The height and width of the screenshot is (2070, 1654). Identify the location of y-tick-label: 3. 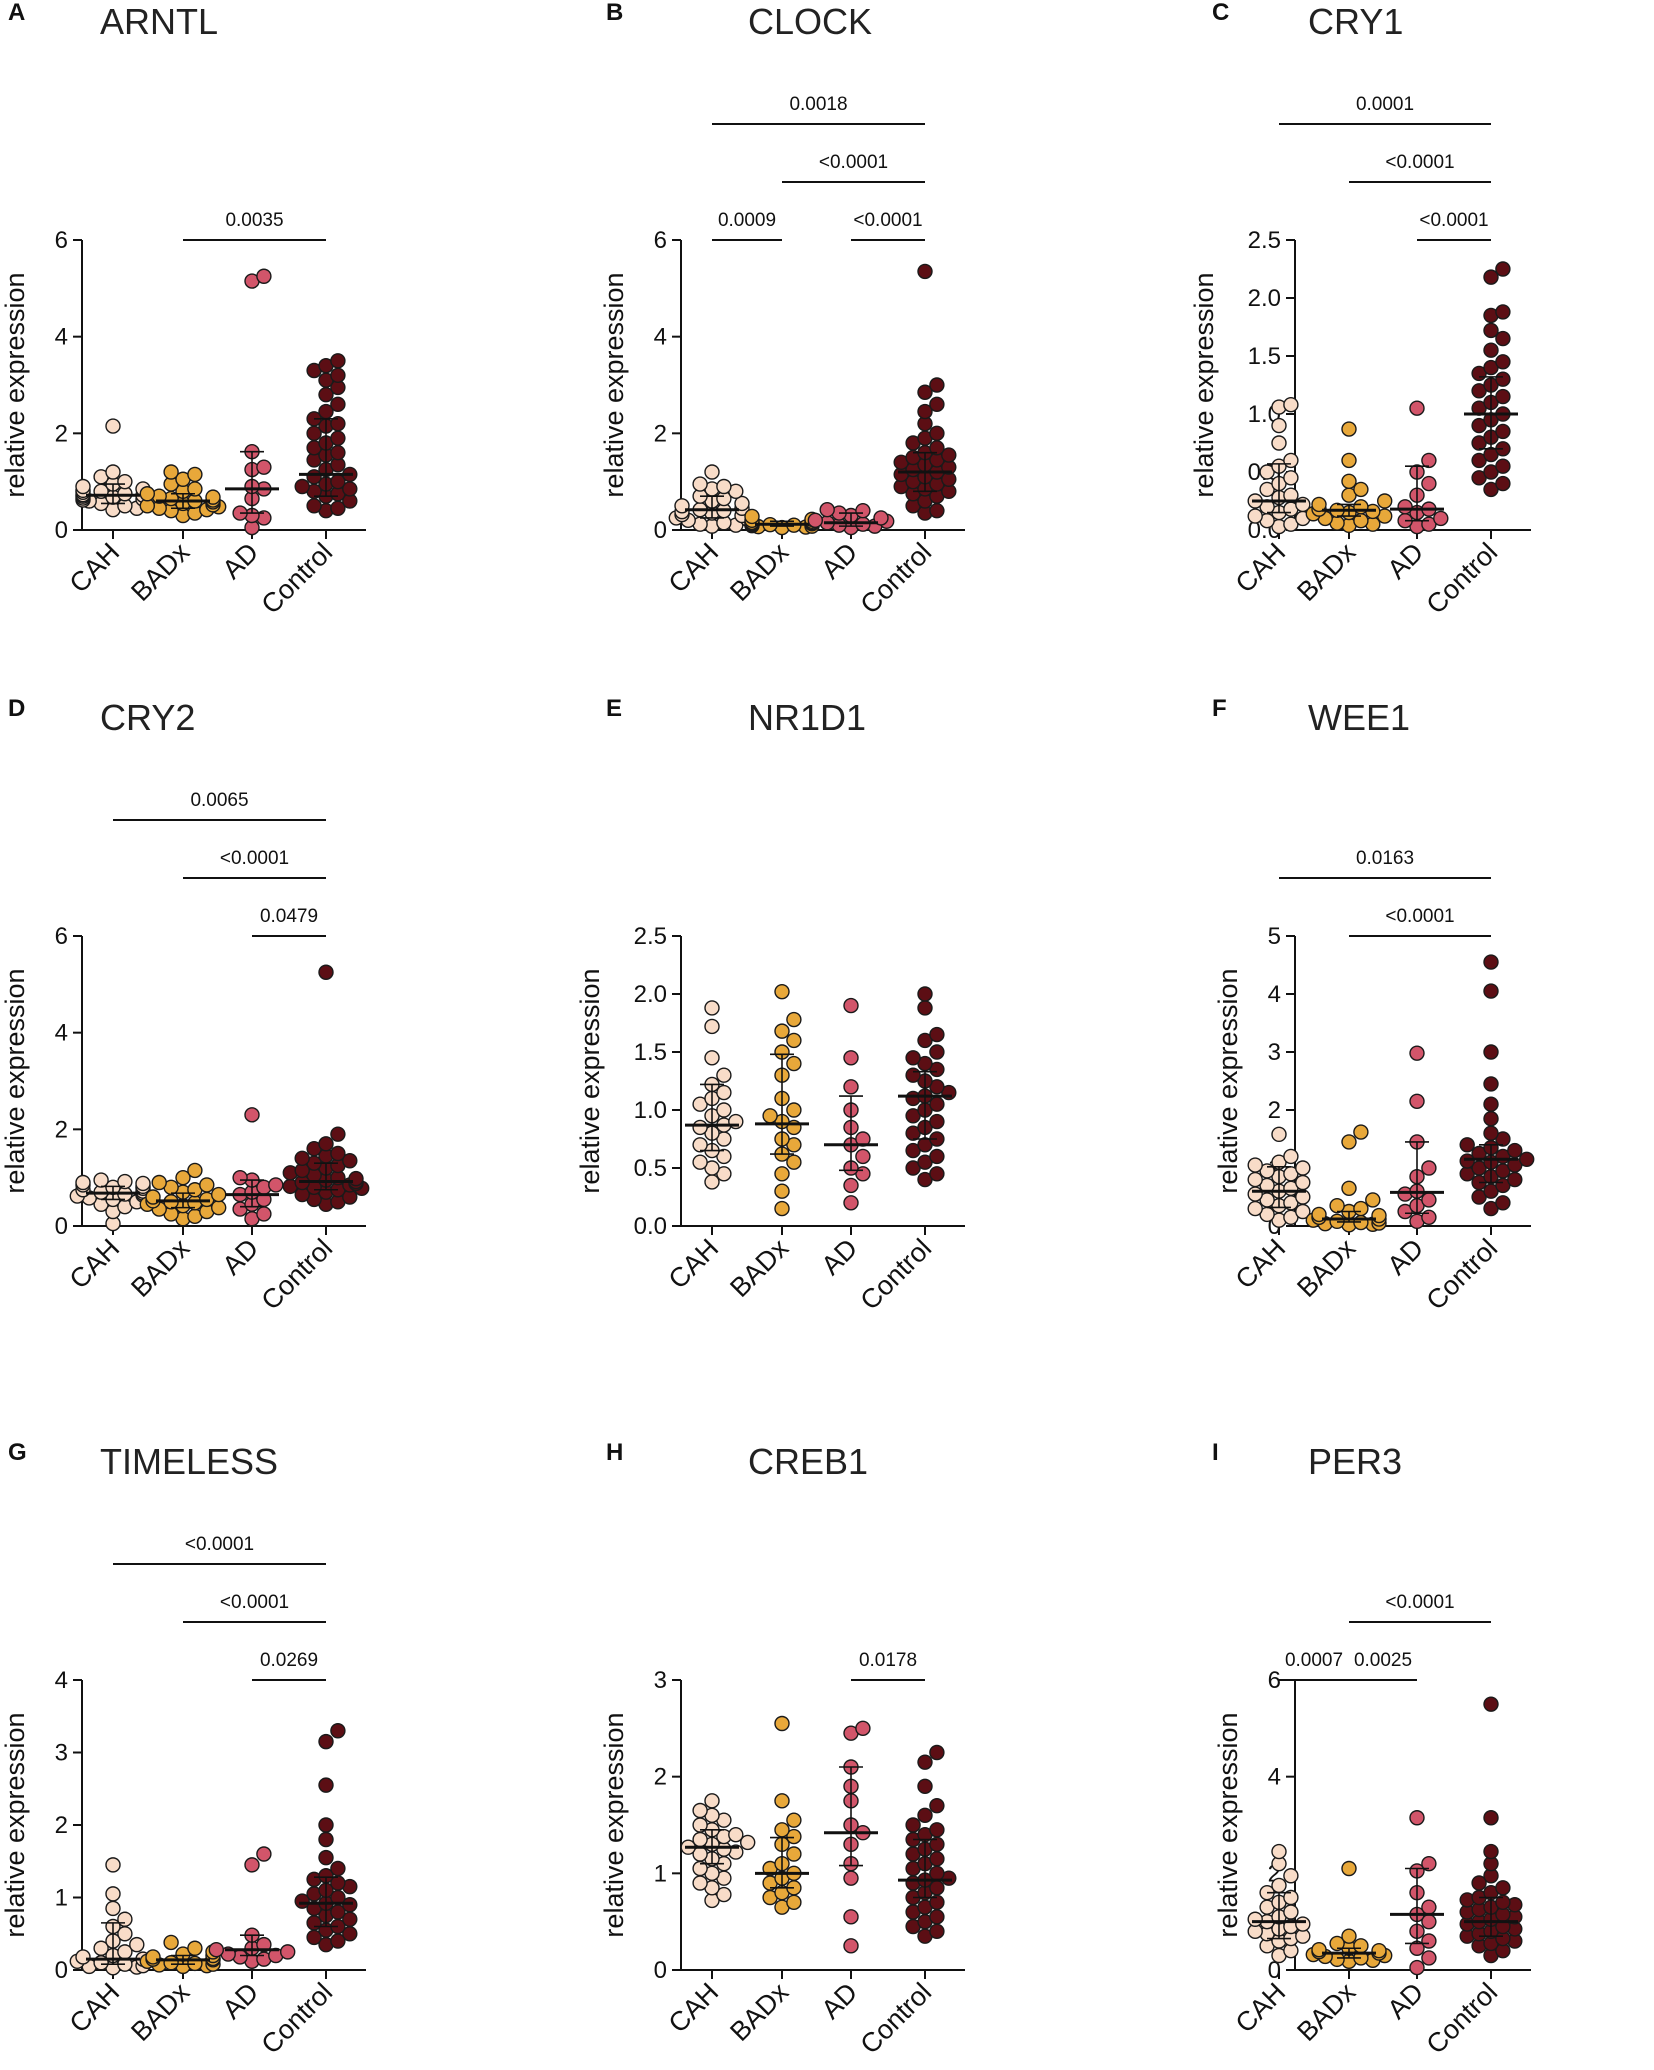
(1274, 1052).